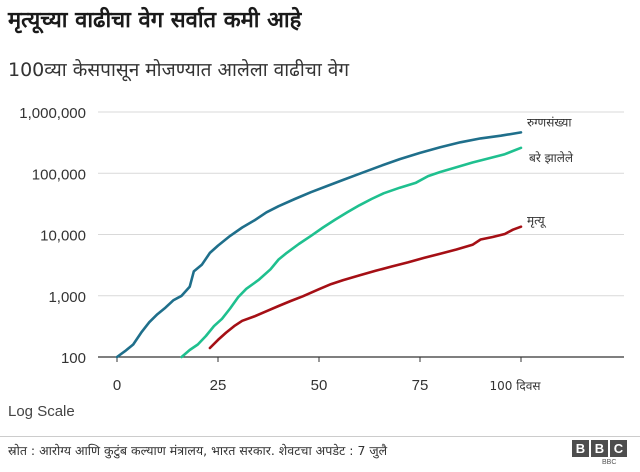 The height and width of the screenshot is (472, 640). I want to click on bbc-logo-subtext: BBC, so click(609, 462).